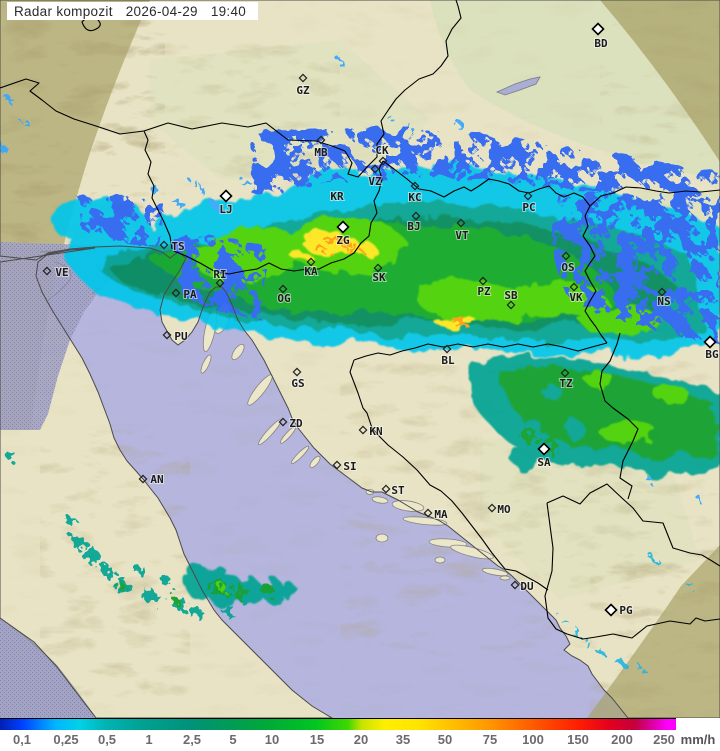  I want to click on city-marker-lj, so click(226, 196).